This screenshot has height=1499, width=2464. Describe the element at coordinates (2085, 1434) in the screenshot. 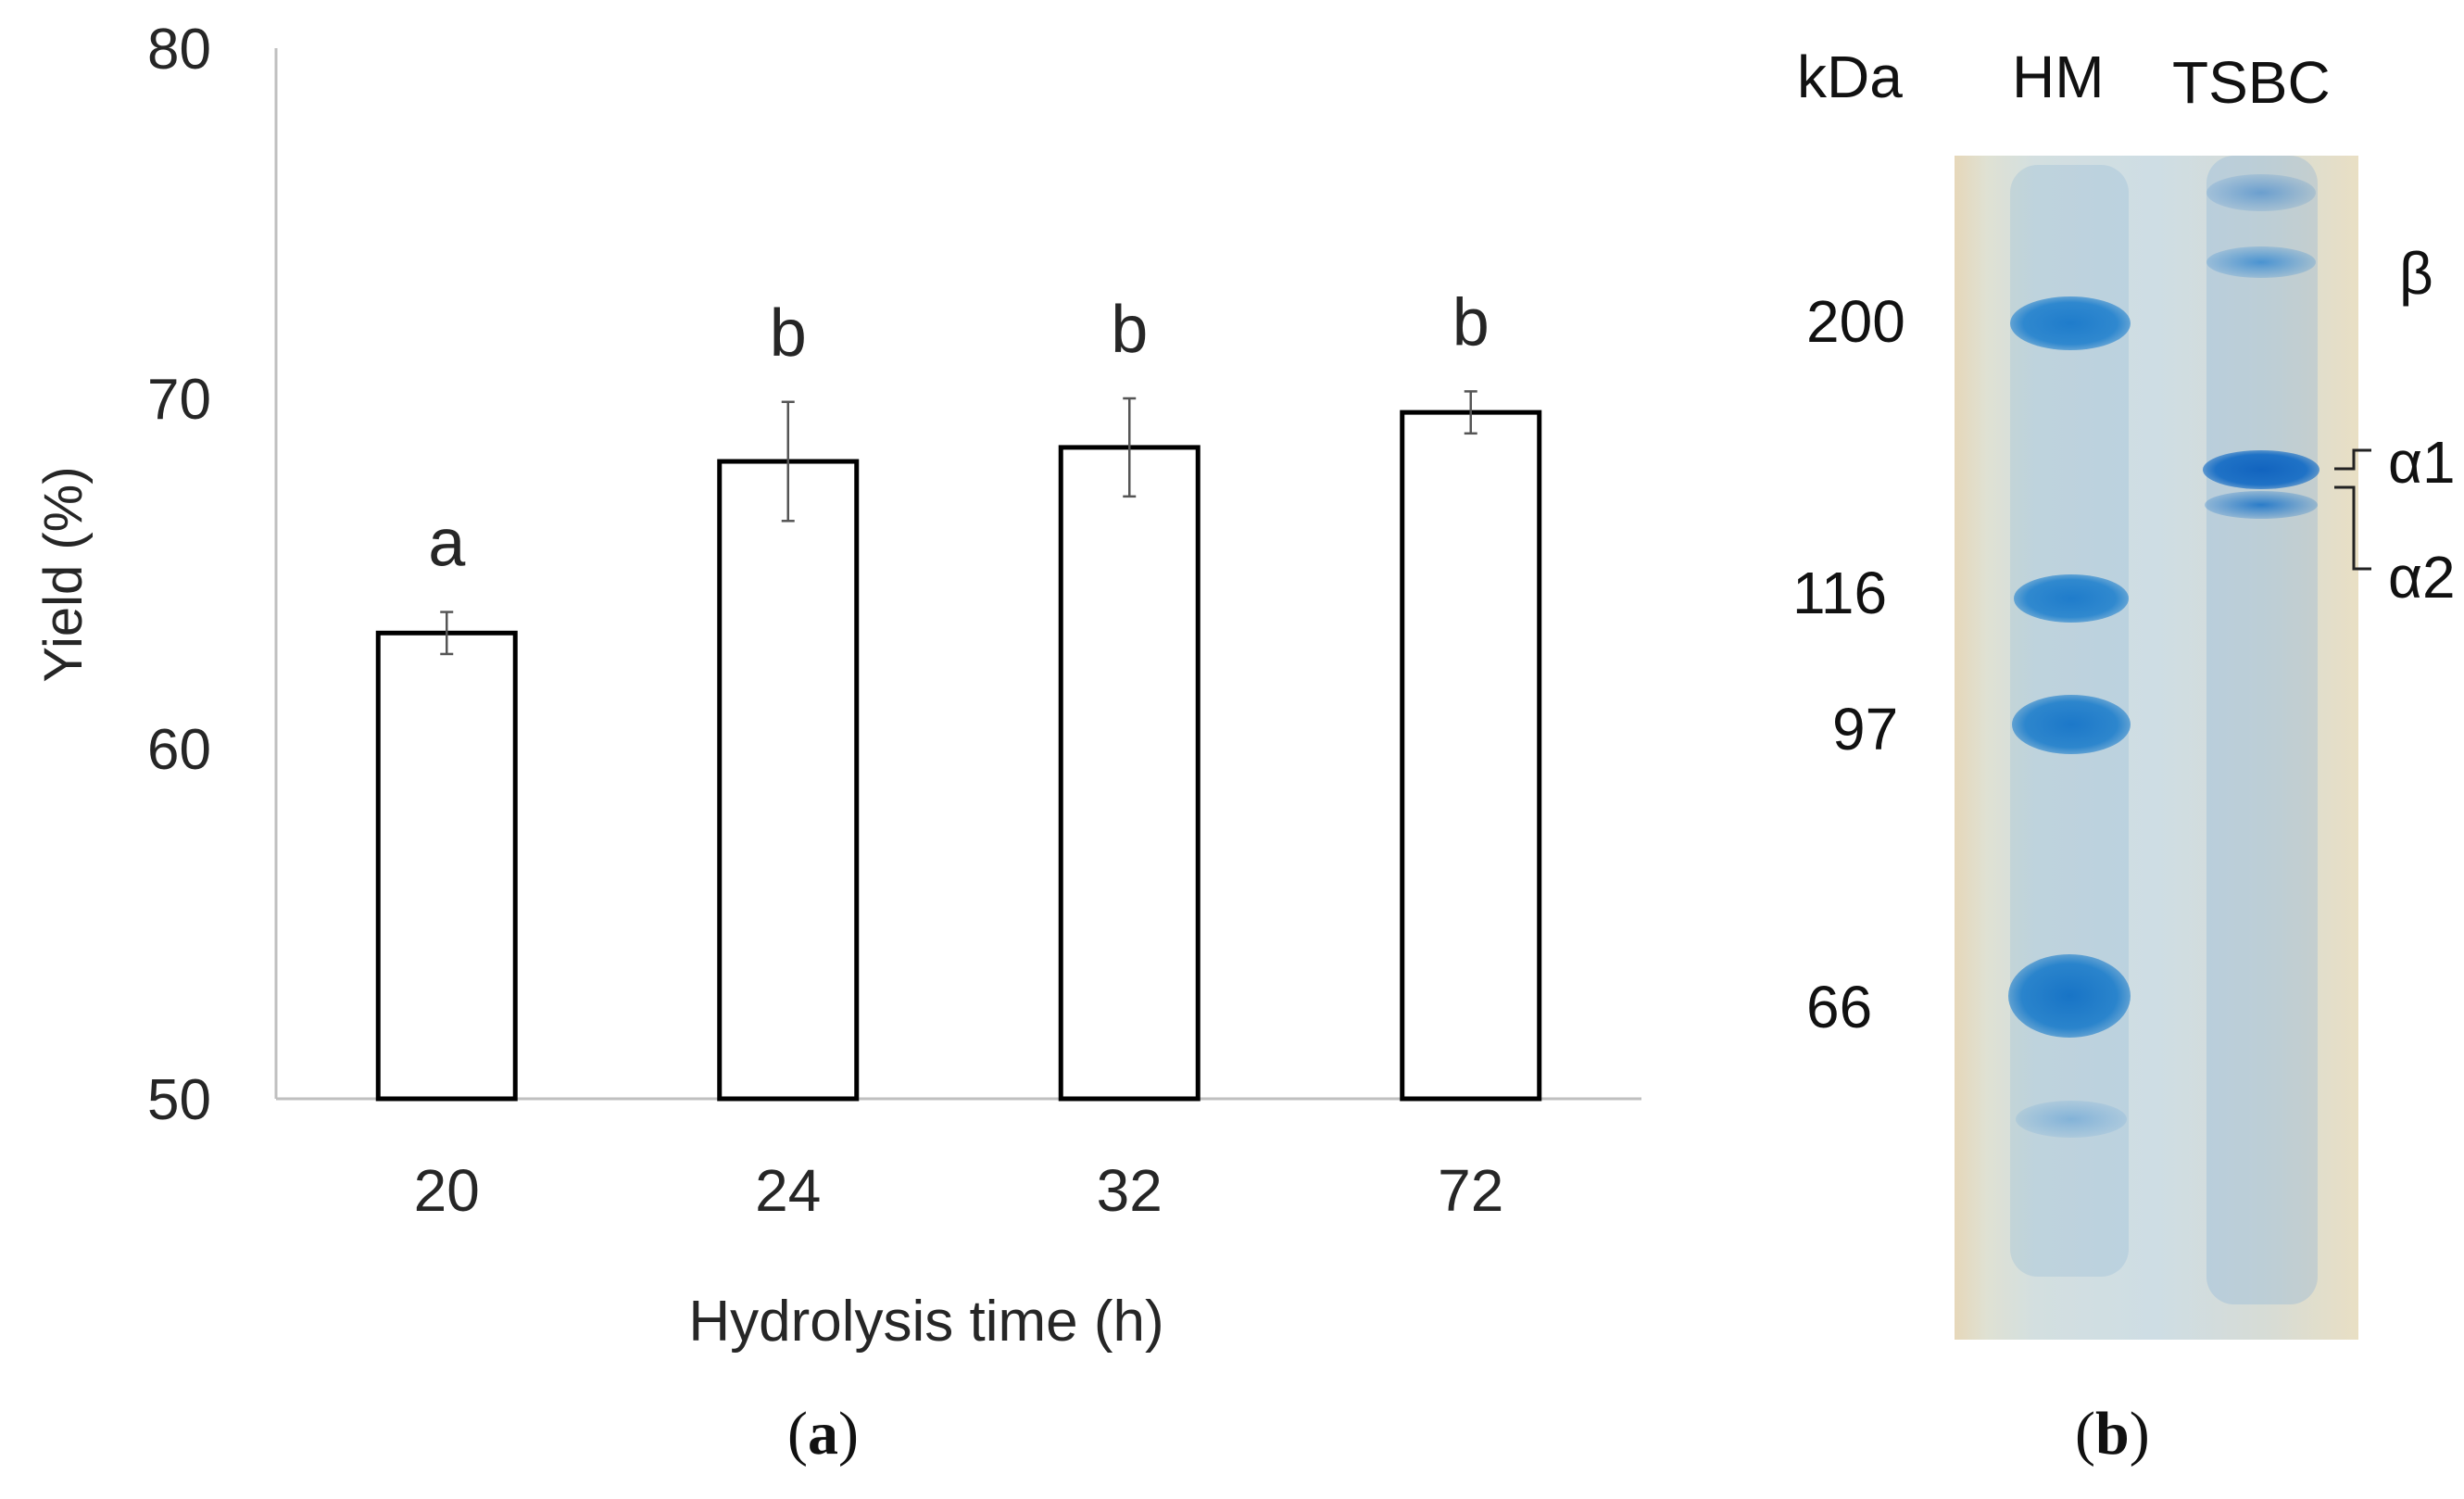

I see `caption-b-open: (` at that location.